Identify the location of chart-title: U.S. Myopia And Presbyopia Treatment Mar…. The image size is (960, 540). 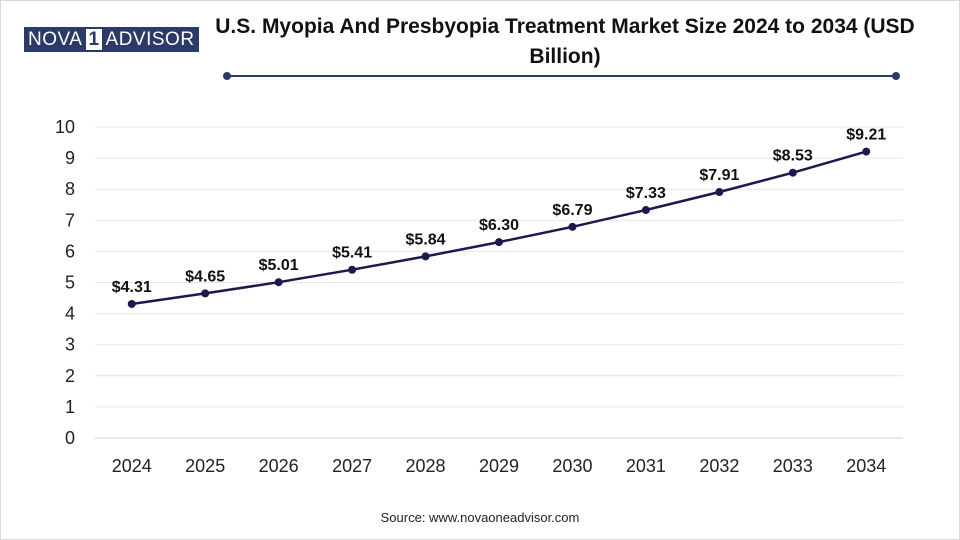
(565, 41).